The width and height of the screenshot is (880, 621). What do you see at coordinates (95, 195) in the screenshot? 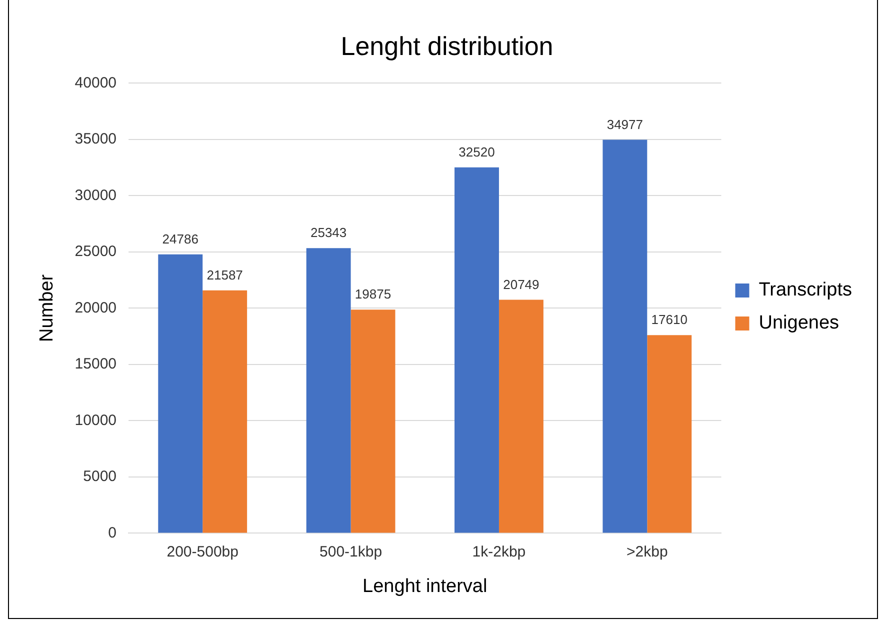
I see `y-tick-label: 30000` at bounding box center [95, 195].